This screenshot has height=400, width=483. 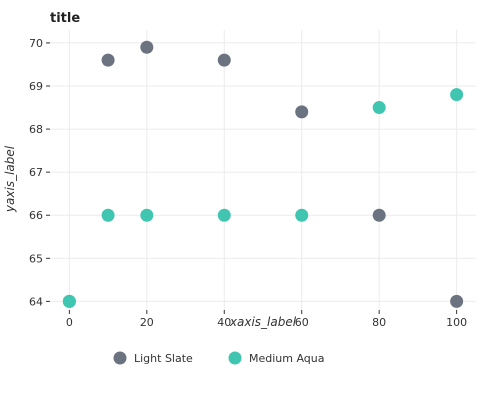 I want to click on legend: Light Slate Medium Aqua, so click(x=219, y=358).